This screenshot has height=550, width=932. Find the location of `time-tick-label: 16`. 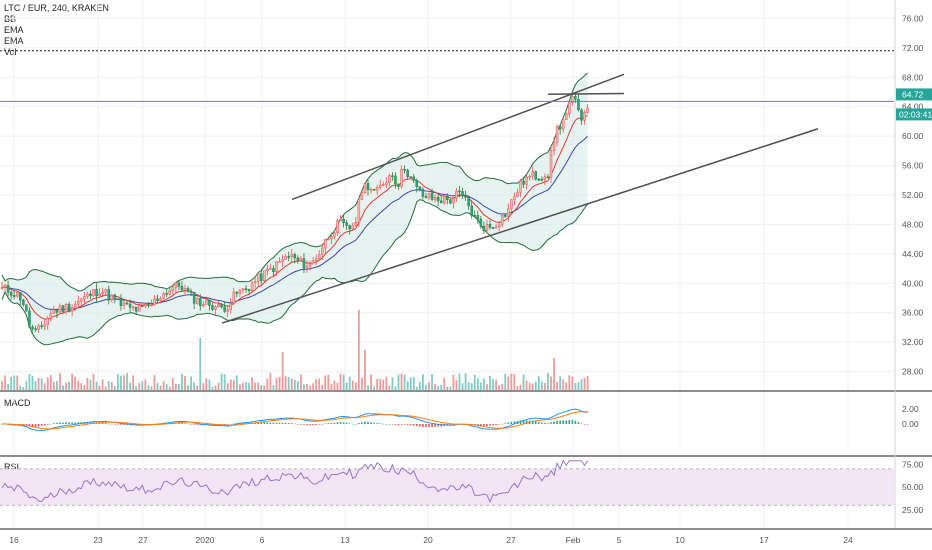

time-tick-label: 16 is located at coordinates (14, 540).